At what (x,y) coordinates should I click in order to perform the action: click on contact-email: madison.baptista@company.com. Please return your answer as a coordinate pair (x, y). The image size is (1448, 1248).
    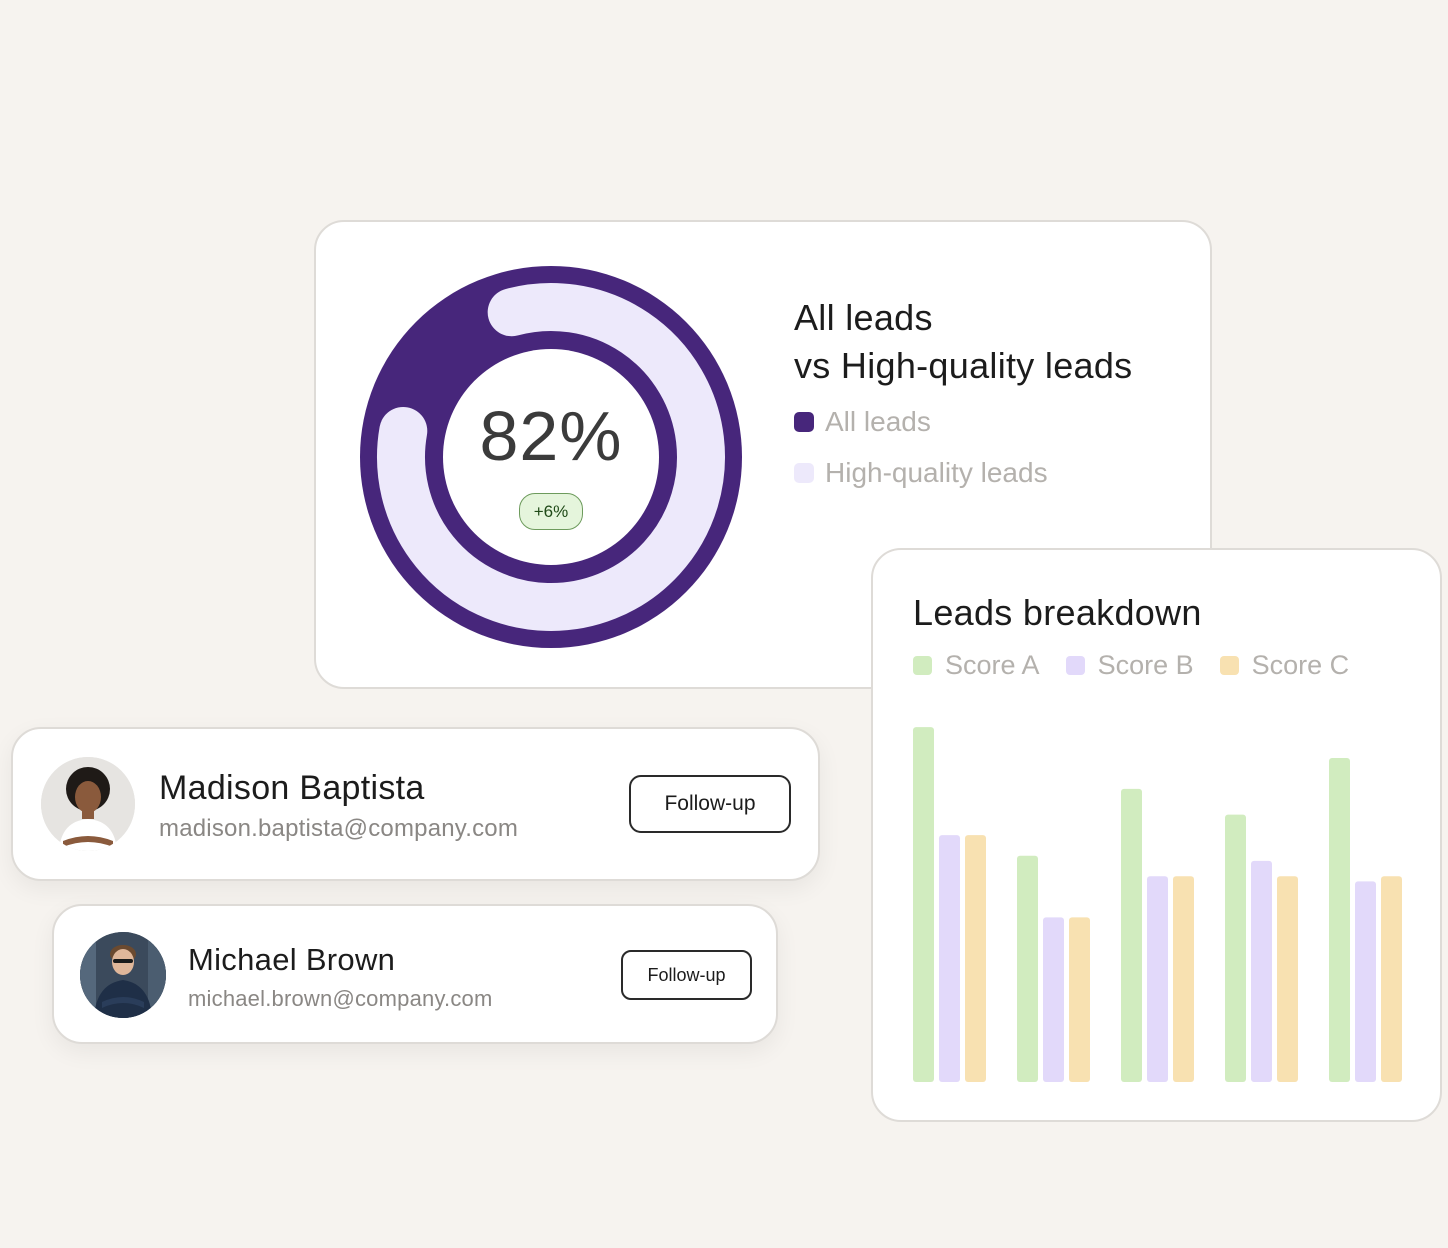
    Looking at the image, I should click on (339, 828).